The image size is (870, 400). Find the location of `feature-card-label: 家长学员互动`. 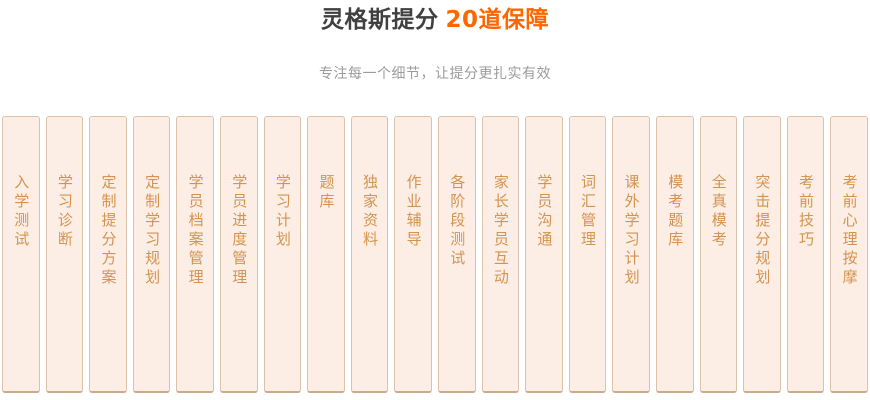

feature-card-label: 家长学员互动 is located at coordinates (500, 230).